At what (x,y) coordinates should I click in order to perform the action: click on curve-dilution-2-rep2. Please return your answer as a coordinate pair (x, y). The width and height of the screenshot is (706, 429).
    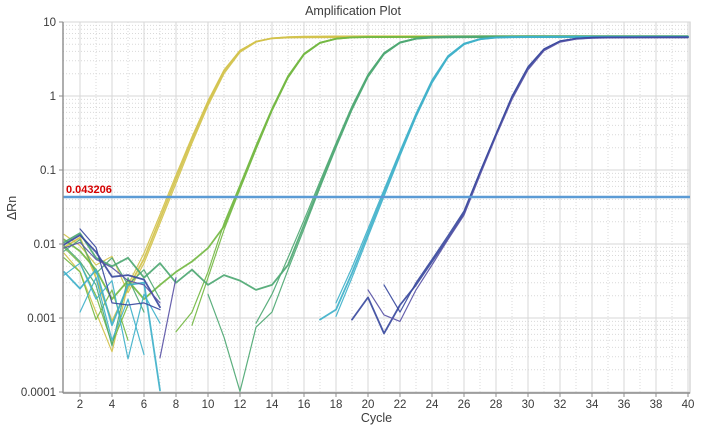
    Looking at the image, I should click on (96, 295).